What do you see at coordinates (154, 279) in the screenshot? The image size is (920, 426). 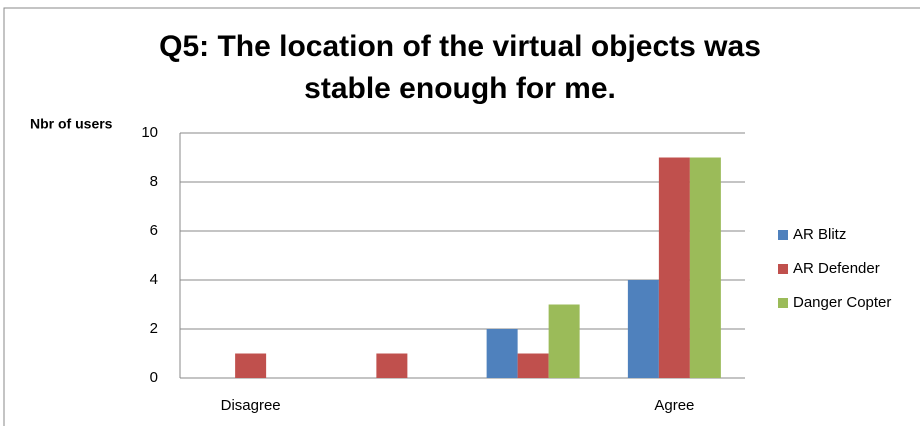 I see `y-tick-label: 4` at bounding box center [154, 279].